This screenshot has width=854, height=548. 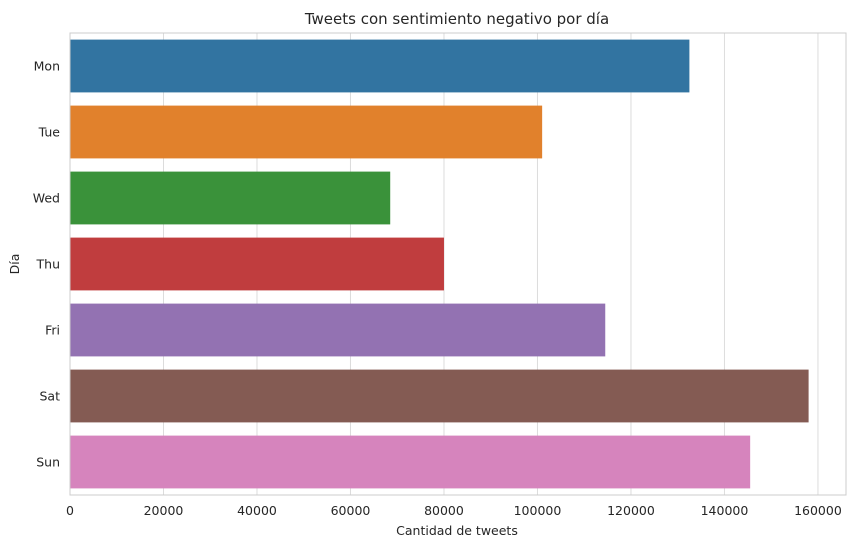 I want to click on bar-mon, so click(x=380, y=66).